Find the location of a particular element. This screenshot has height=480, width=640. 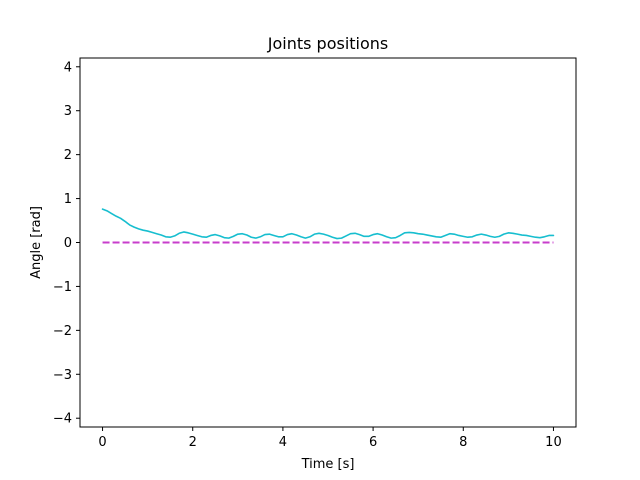

y-tick-label: 4 is located at coordinates (68, 67).